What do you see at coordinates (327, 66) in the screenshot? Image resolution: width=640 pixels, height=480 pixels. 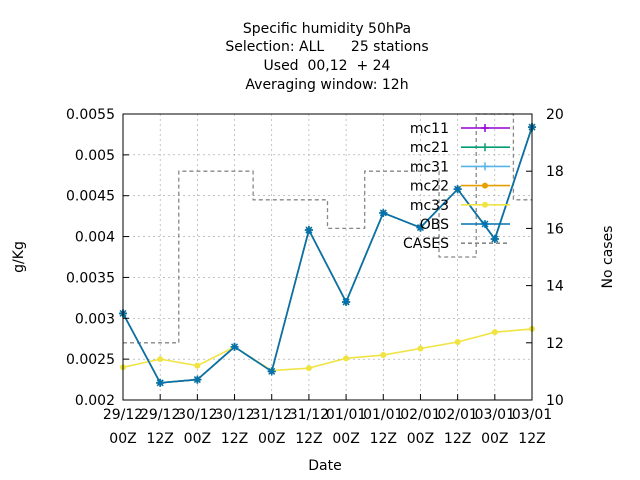 I see `title-line-3: Used 00,12 + 24` at bounding box center [327, 66].